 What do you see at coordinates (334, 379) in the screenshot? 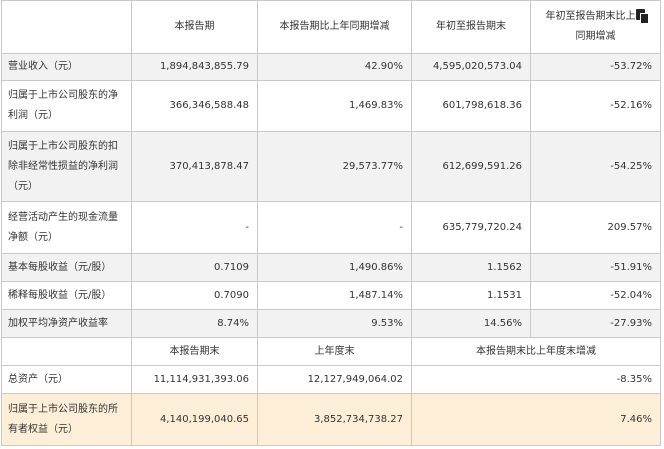
I see `cell-prior-year-end: 12,127,949,064.02` at bounding box center [334, 379].